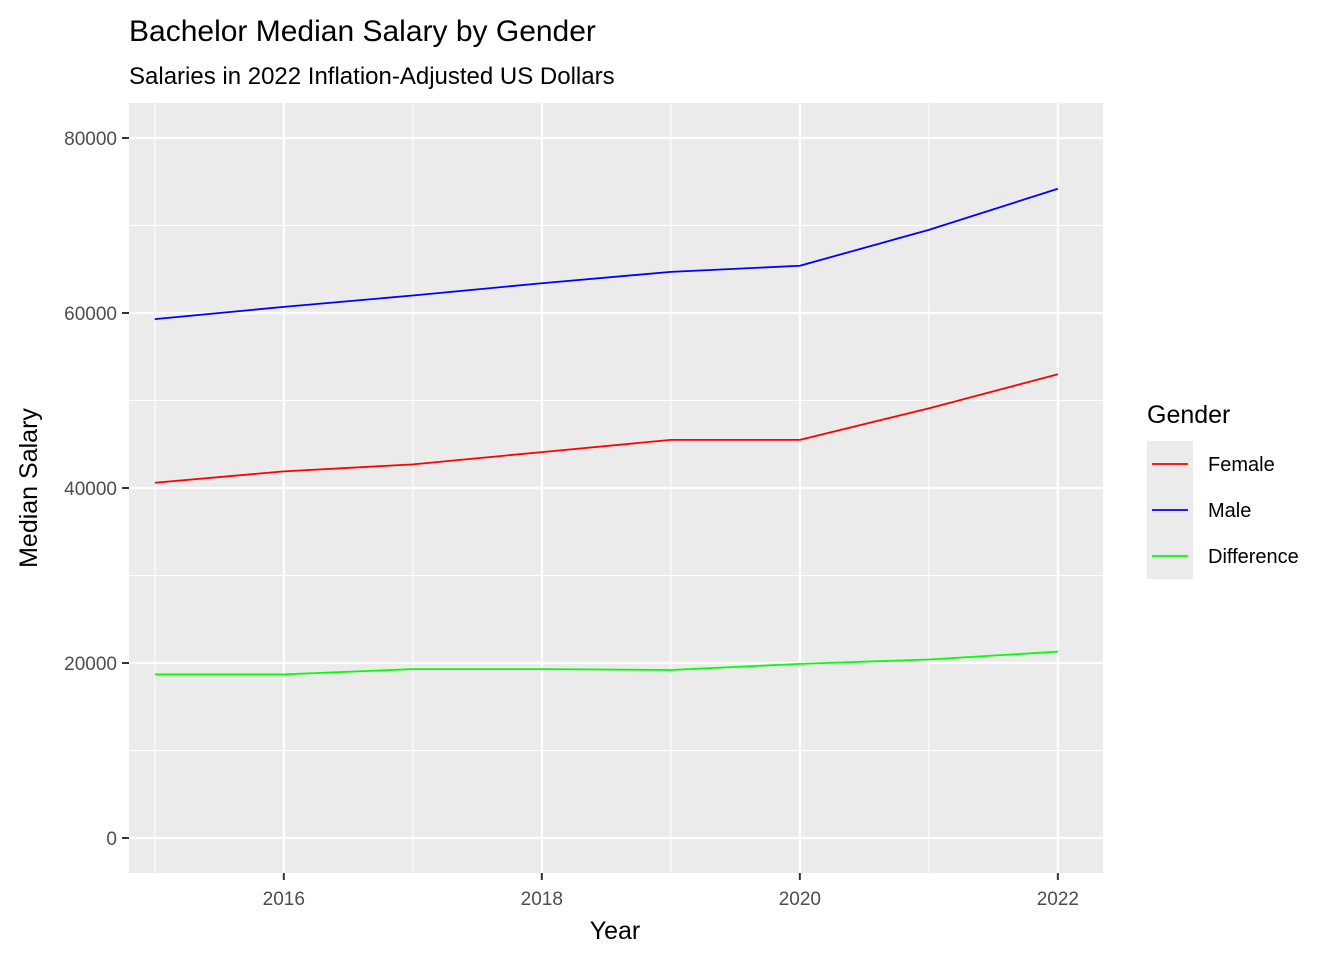 This screenshot has height=960, width=1344. Describe the element at coordinates (111, 839) in the screenshot. I see `y-tick-label: 0` at that location.